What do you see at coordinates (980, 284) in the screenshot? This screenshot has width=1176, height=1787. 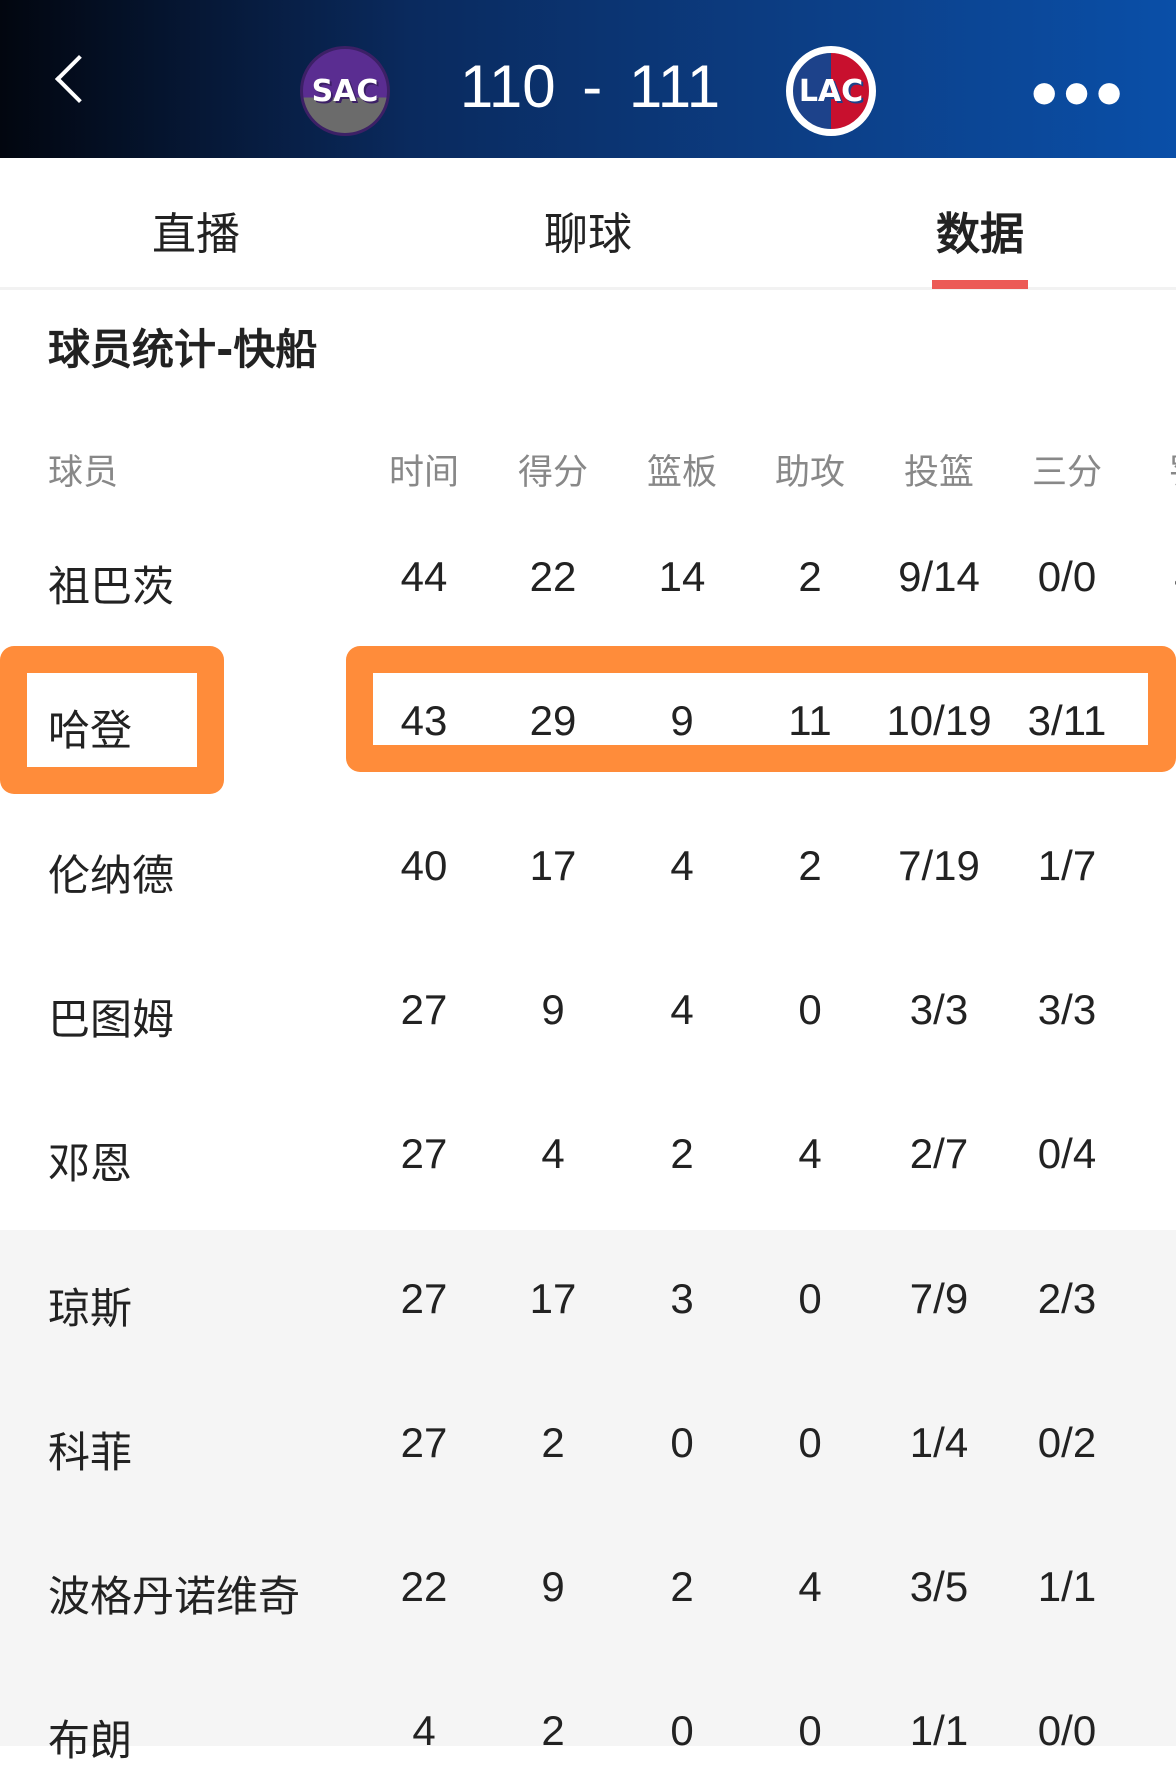 I see `active-tab-indicator` at bounding box center [980, 284].